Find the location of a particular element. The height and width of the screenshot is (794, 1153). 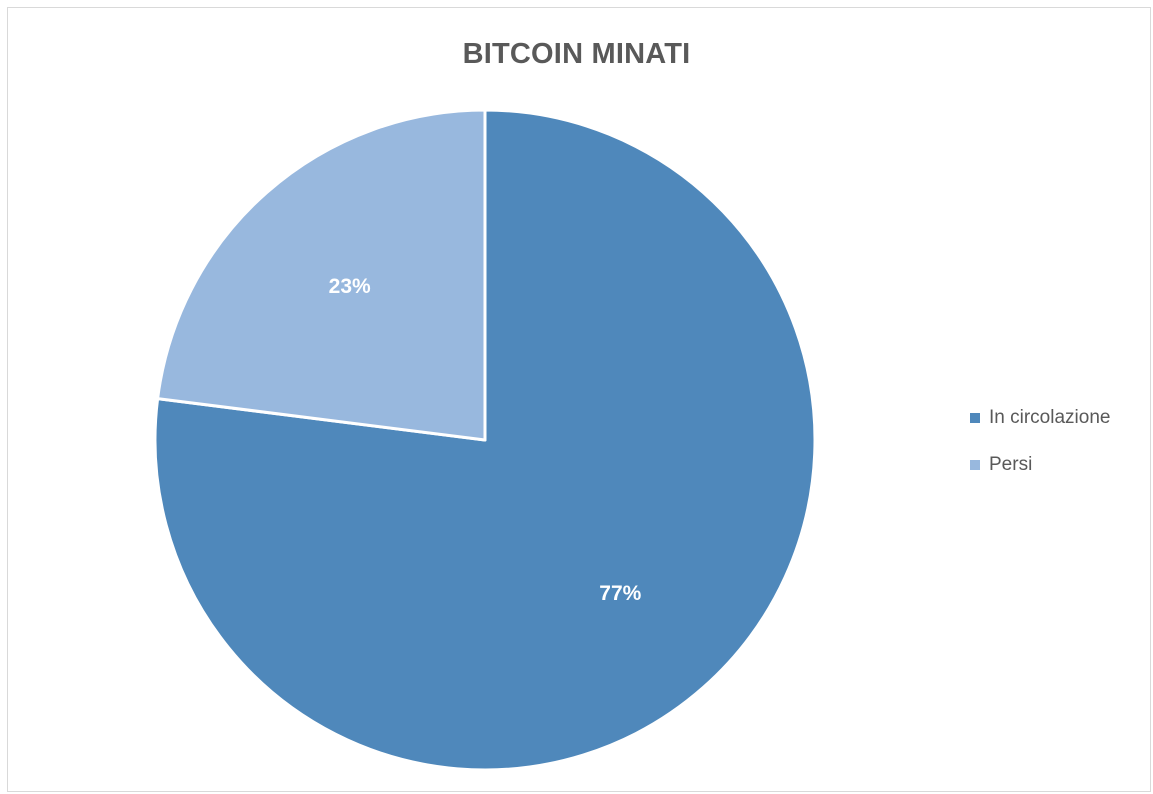

data-label-in-circolazione: 77% is located at coordinates (620, 593).